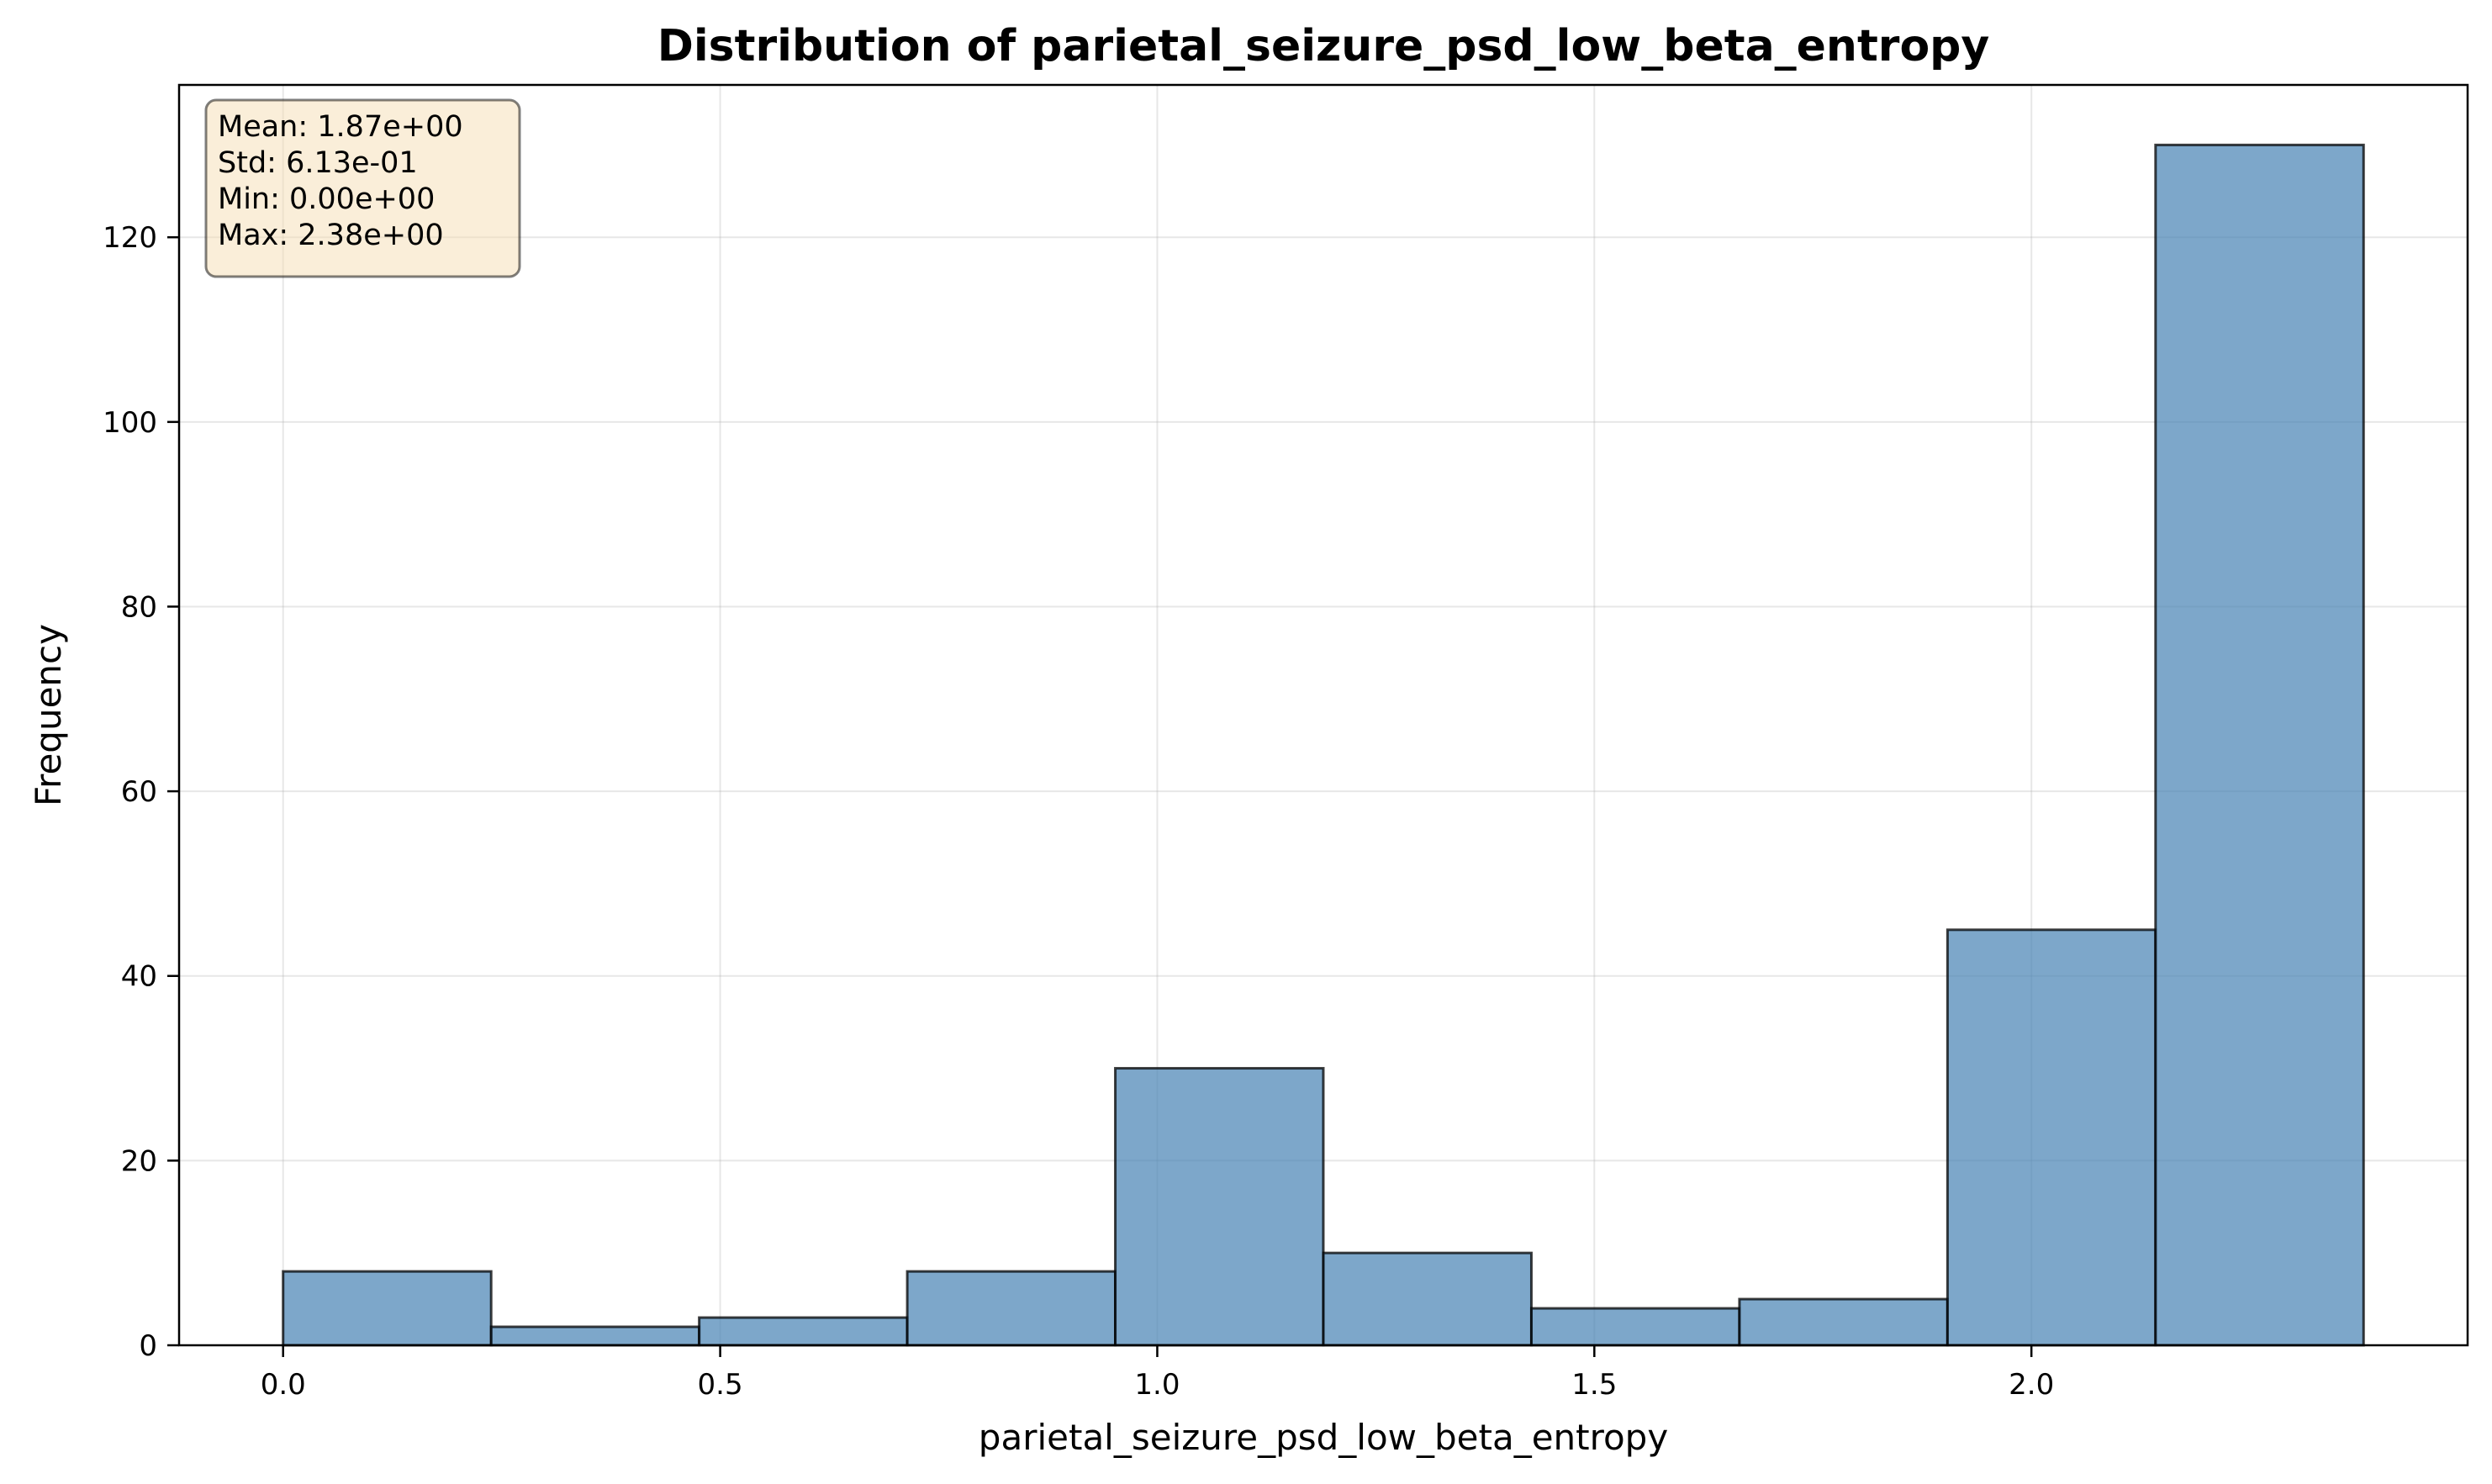 This screenshot has width=2492, height=1484. What do you see at coordinates (340, 127) in the screenshot?
I see `stat-mean: Mean: 1.87e+00` at bounding box center [340, 127].